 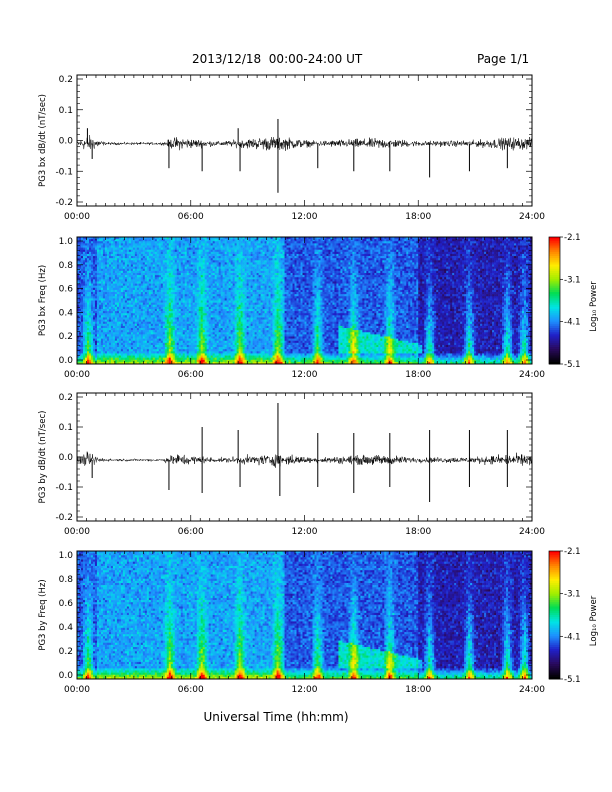 I want to click on colorbar-4: -2.1 -3.1 -4.1 -5.1 Log₁₀ Power, so click(x=573, y=616).